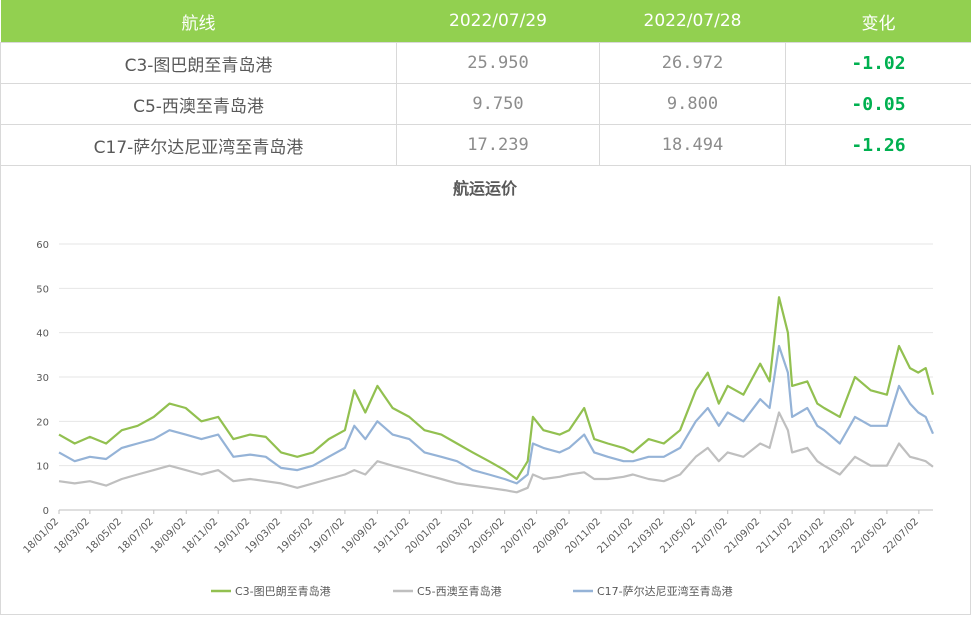 The height and width of the screenshot is (618, 971). What do you see at coordinates (485, 188) in the screenshot?
I see `chart-title: 航运运价` at bounding box center [485, 188].